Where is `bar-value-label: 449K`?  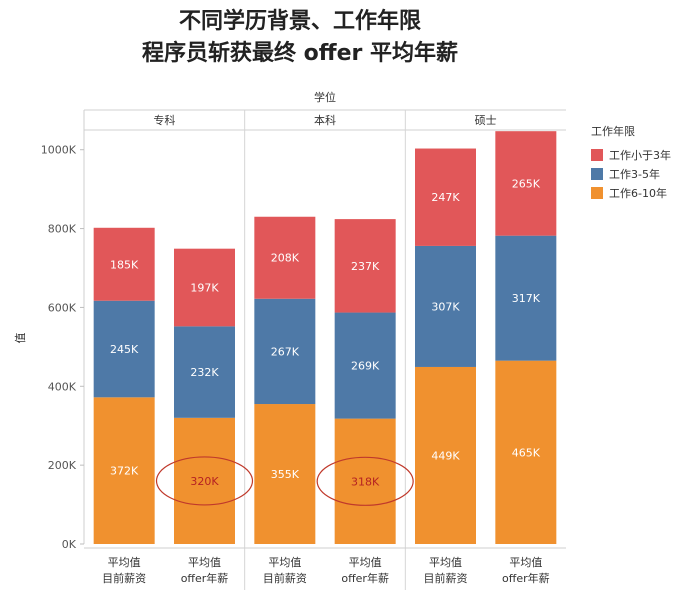
bar-value-label: 449K is located at coordinates (445, 455).